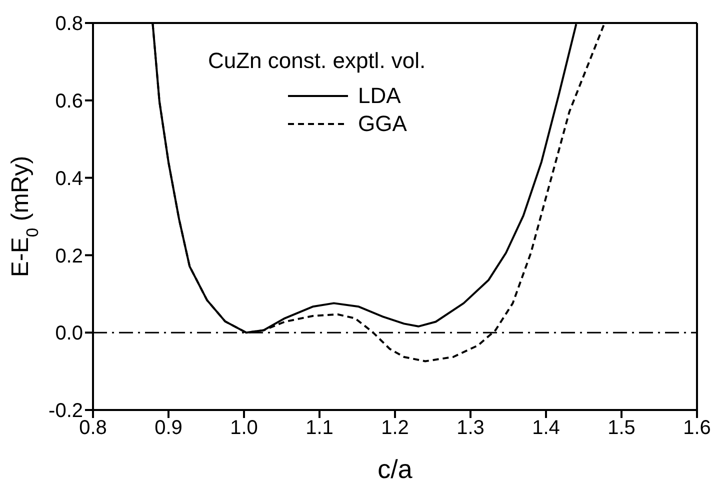  Describe the element at coordinates (69, 179) in the screenshot. I see `y-tick-label: 0.4` at that location.